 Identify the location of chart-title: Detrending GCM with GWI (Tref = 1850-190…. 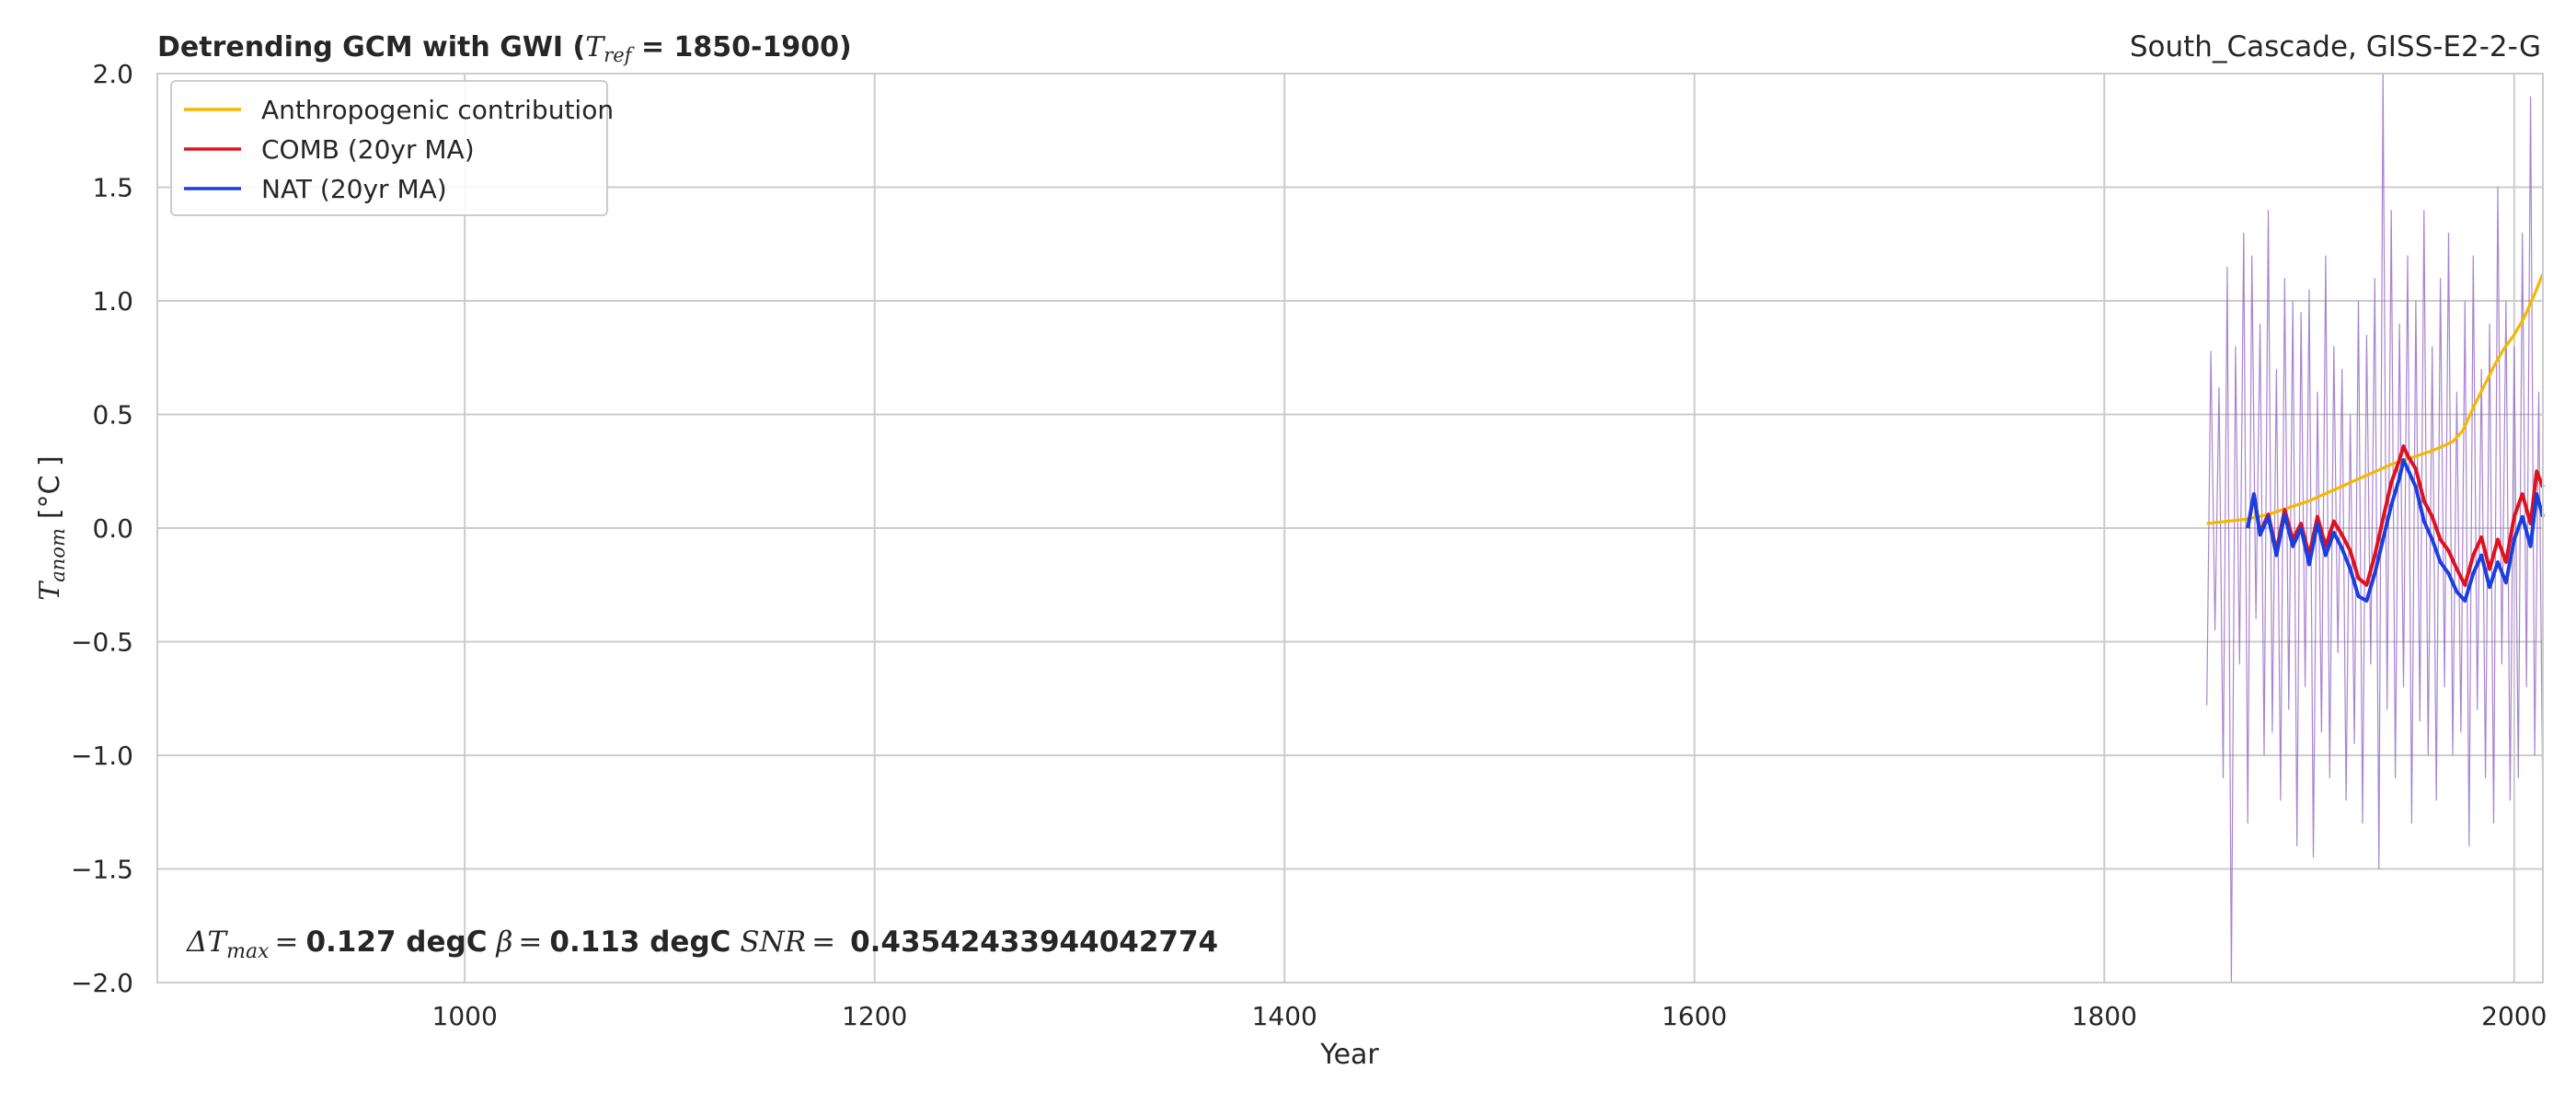
(504, 48).